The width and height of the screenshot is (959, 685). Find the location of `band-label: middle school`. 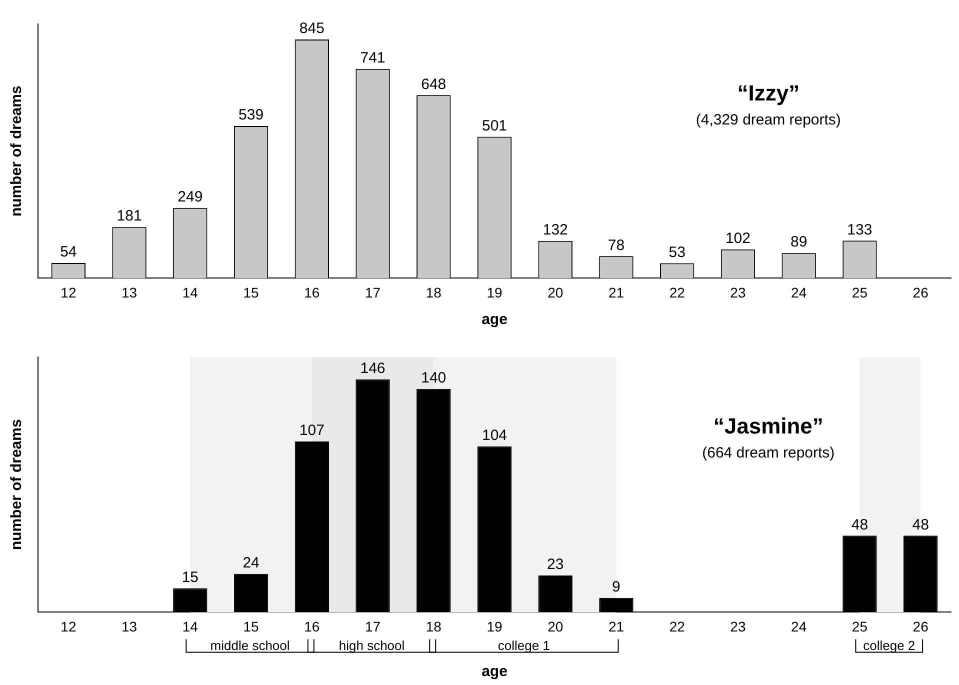

band-label: middle school is located at coordinates (250, 645).